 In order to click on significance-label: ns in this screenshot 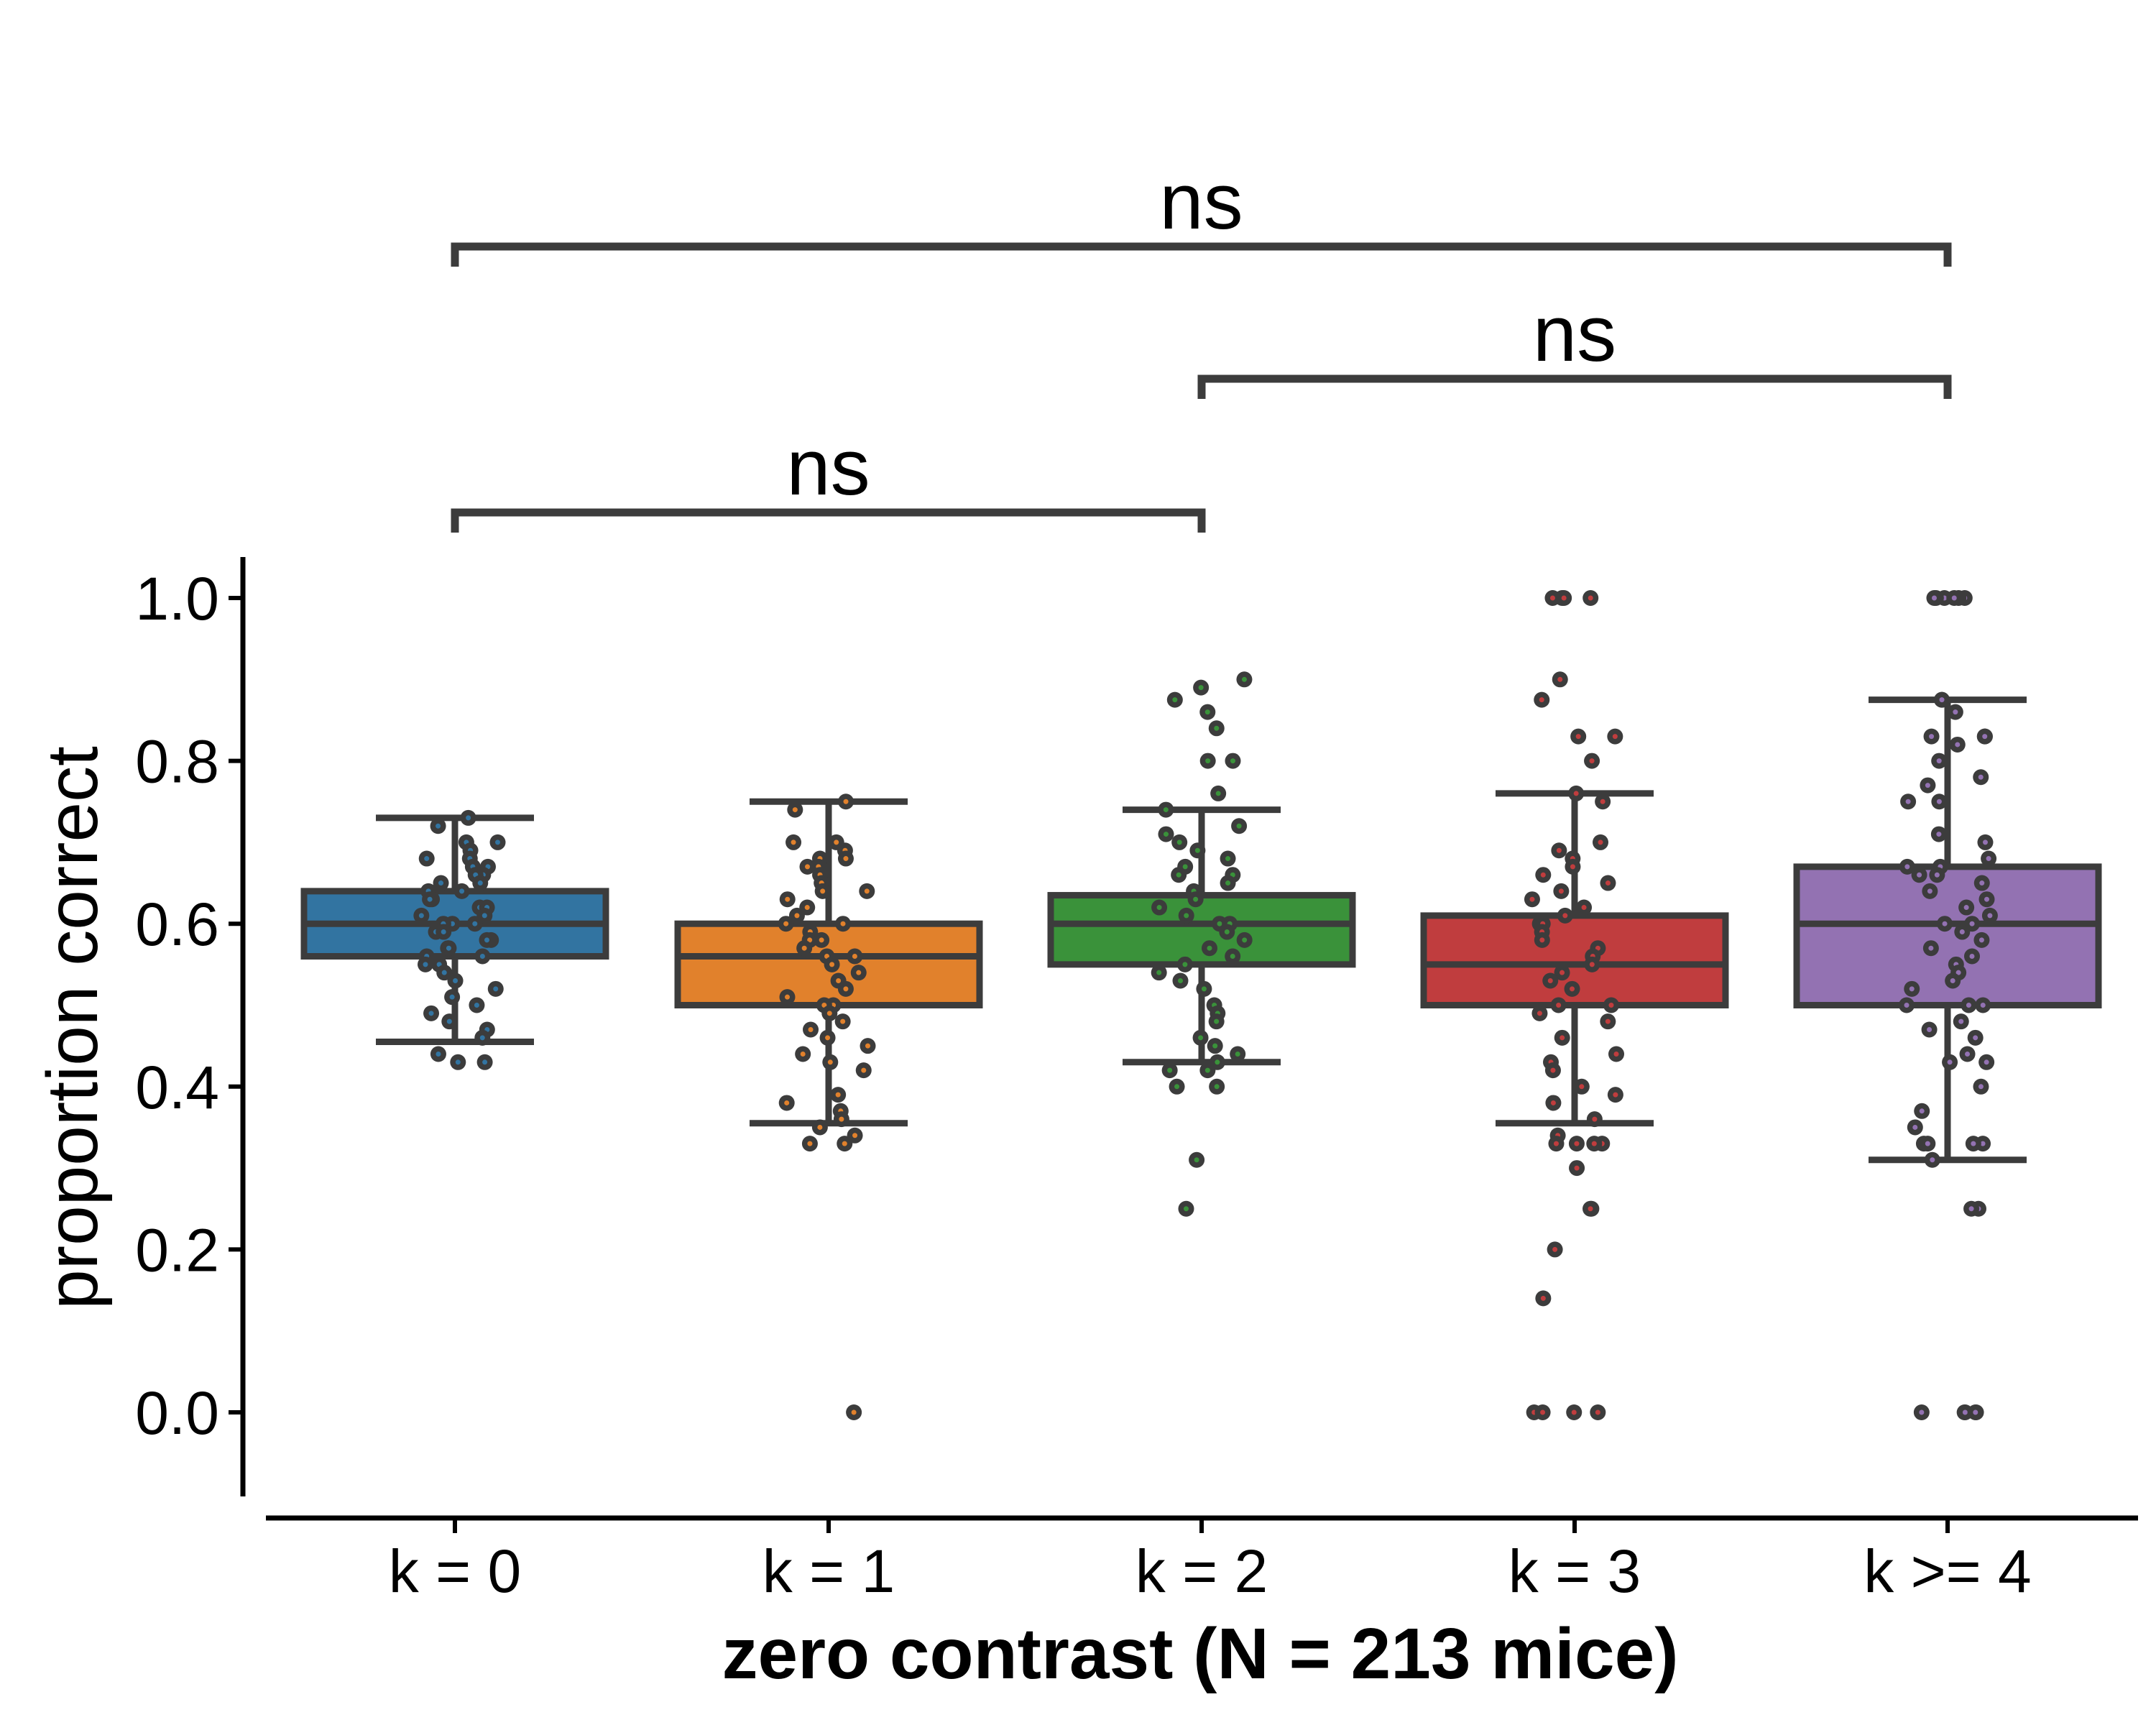, I will do `click(1574, 334)`.